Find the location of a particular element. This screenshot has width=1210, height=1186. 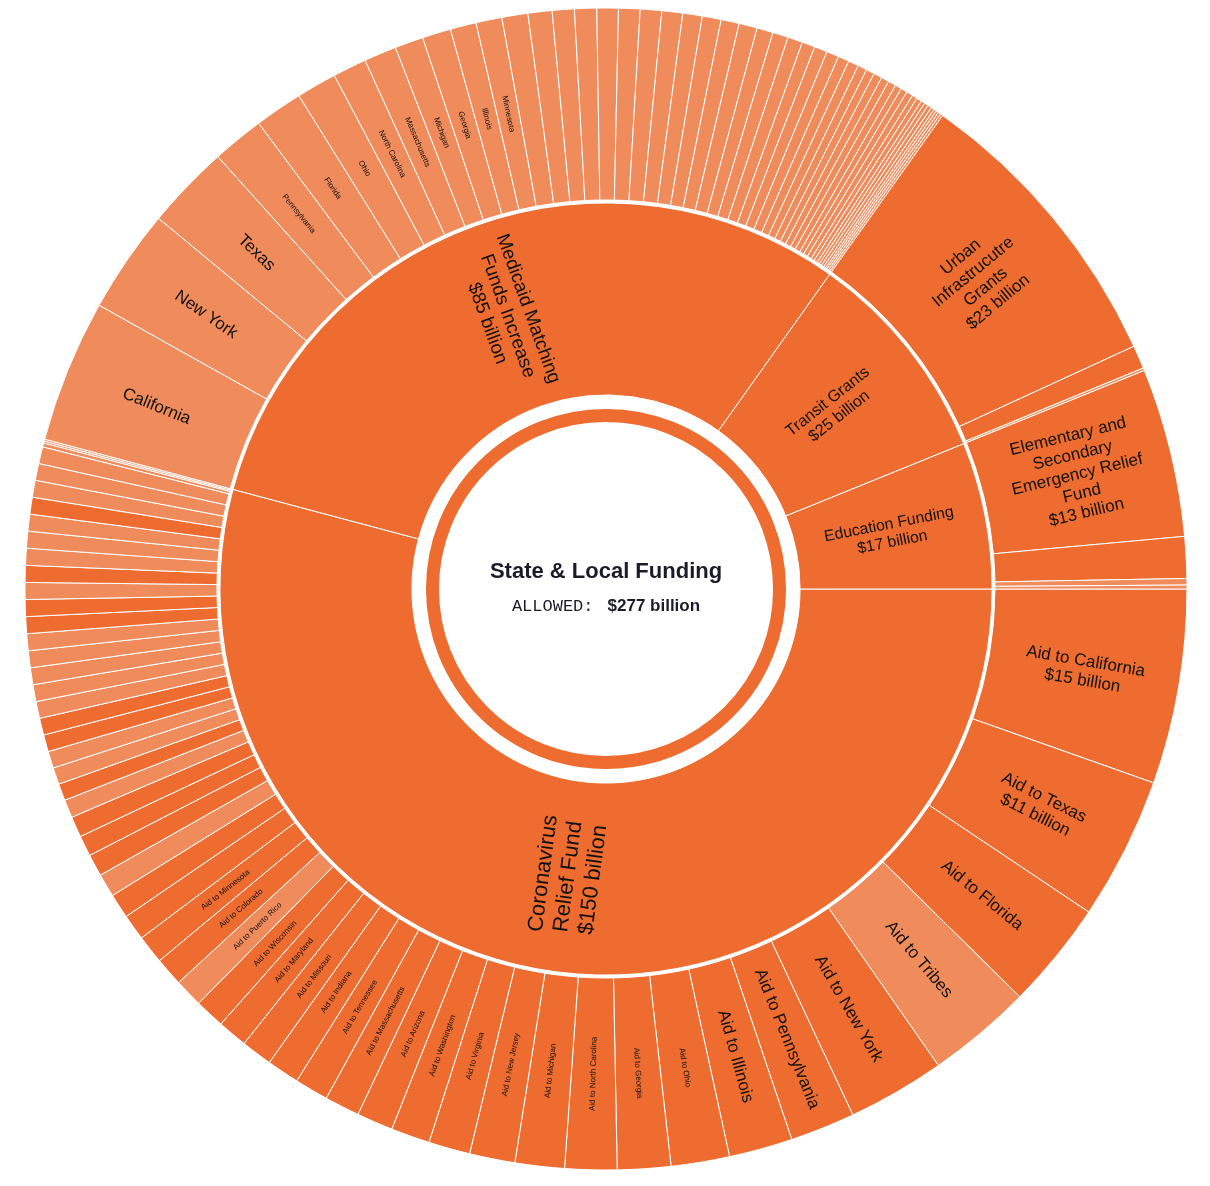

text: ALLOWED: is located at coordinates (552, 606).